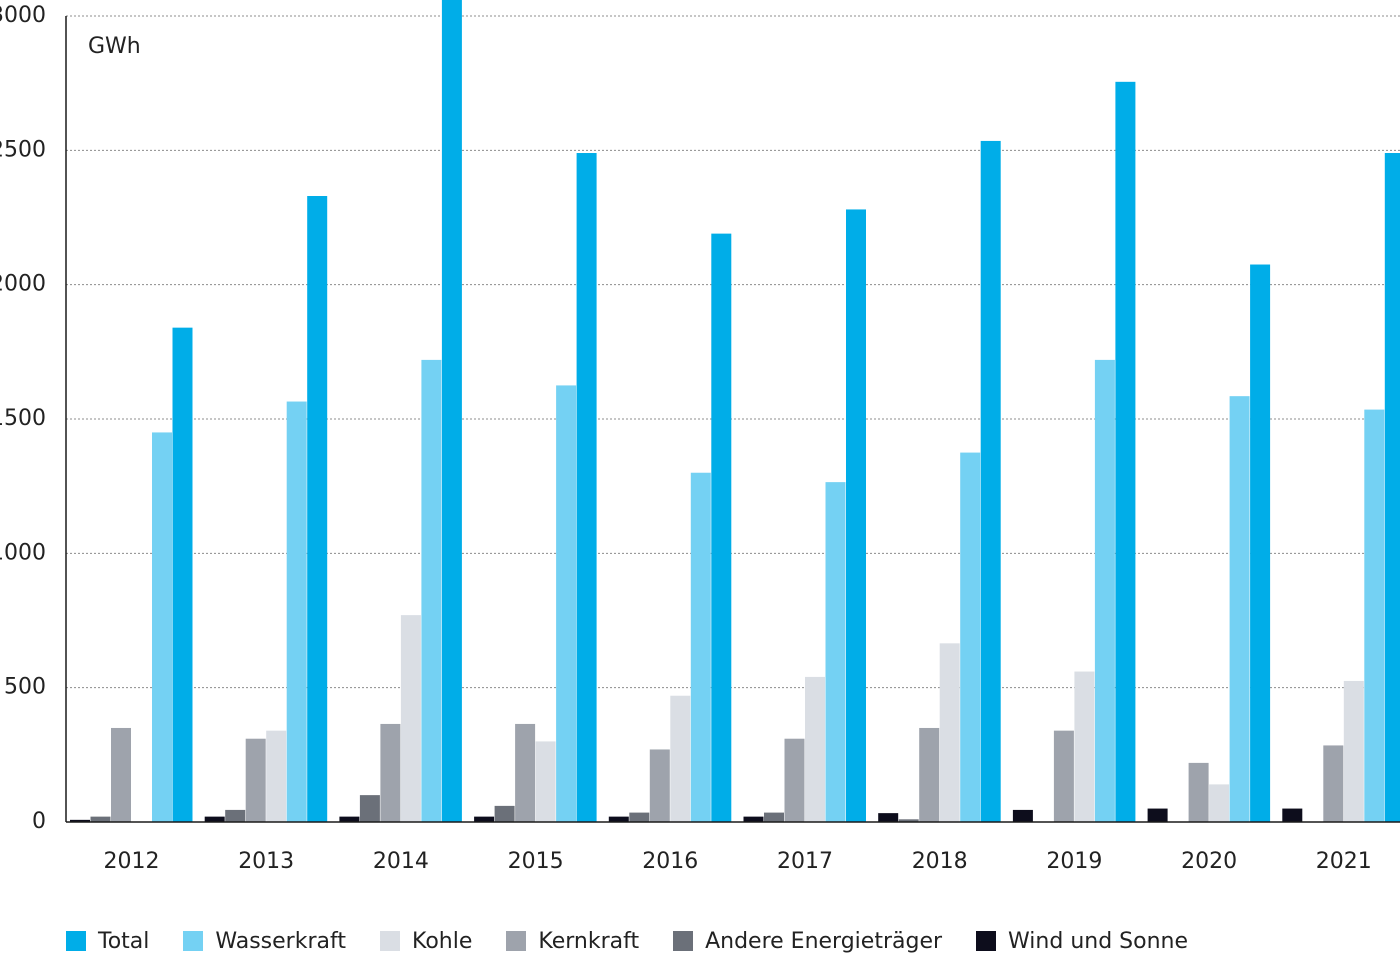 This screenshot has height=957, width=1400. Describe the element at coordinates (276, 776) in the screenshot. I see `bar-kohle-2013` at that location.